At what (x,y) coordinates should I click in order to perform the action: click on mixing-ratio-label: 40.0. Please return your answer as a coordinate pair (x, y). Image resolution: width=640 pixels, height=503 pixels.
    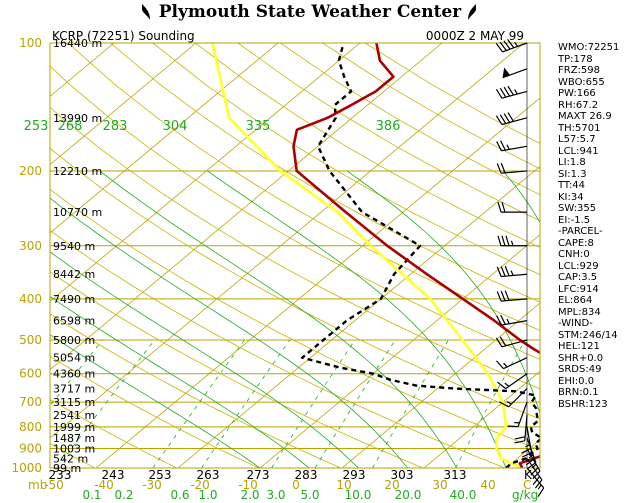
    Looking at the image, I should click on (463, 495).